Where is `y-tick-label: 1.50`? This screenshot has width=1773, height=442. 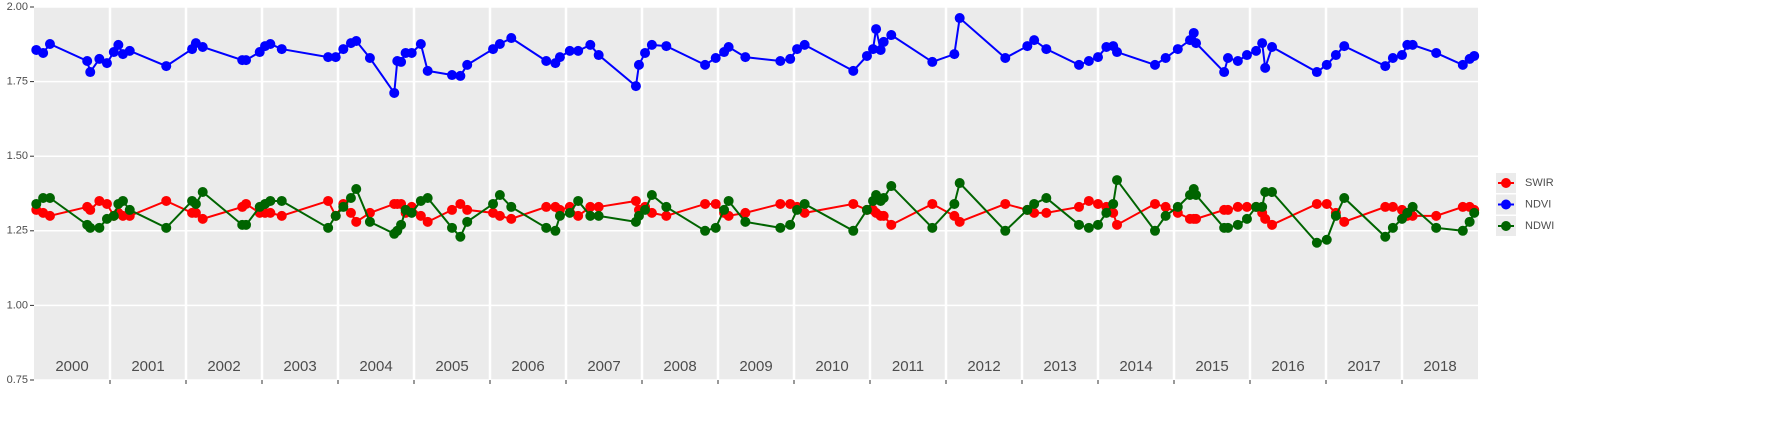 y-tick-label: 1.50 is located at coordinates (17, 156).